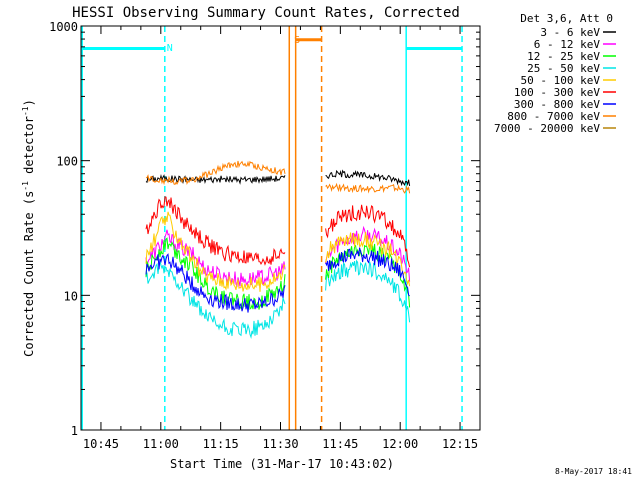 The width and height of the screenshot is (640, 480). What do you see at coordinates (340, 444) in the screenshot?
I see `x-tick-label-4: 11:45` at bounding box center [340, 444].